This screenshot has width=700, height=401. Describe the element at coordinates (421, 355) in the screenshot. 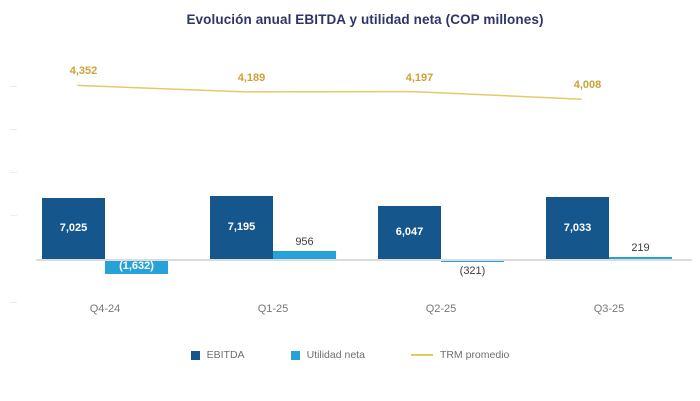

I see `trm-promedio-swatch-icon` at that location.